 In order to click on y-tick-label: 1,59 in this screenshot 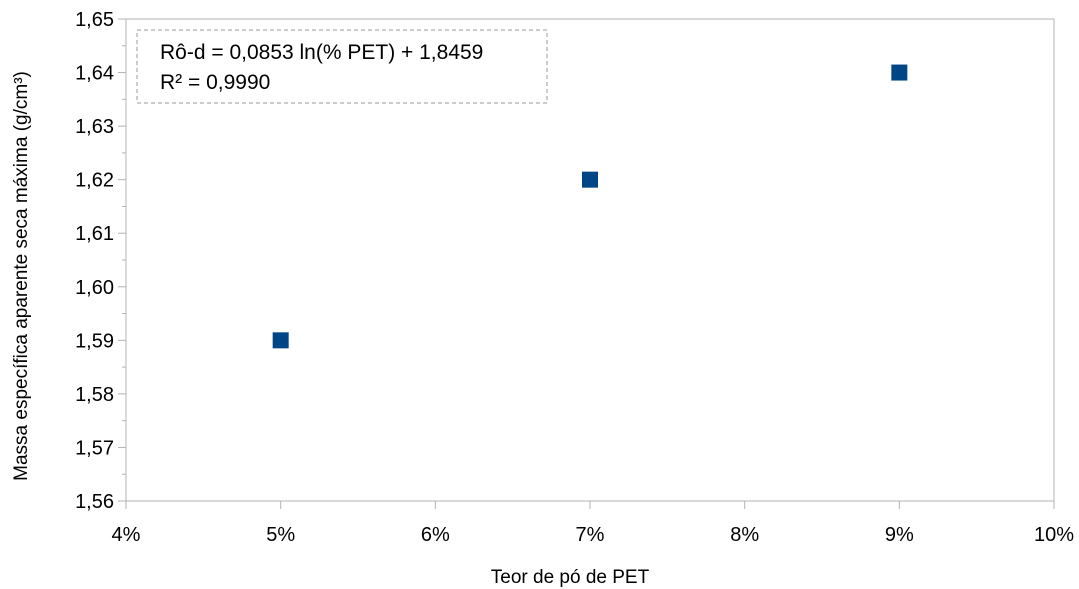, I will do `click(94, 341)`.